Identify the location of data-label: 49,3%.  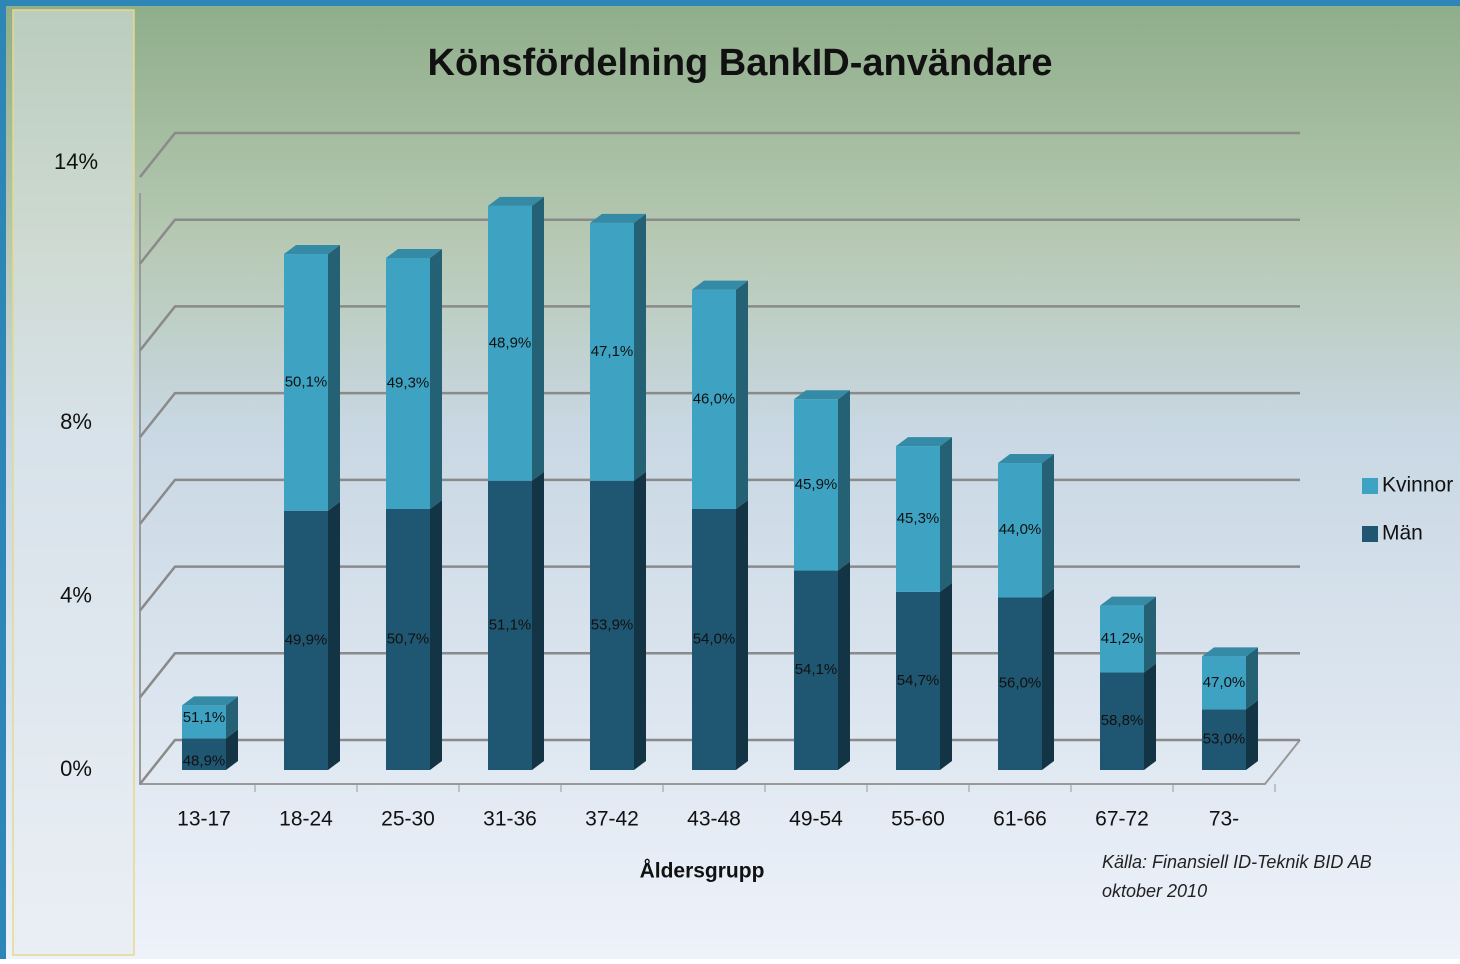
(408, 382).